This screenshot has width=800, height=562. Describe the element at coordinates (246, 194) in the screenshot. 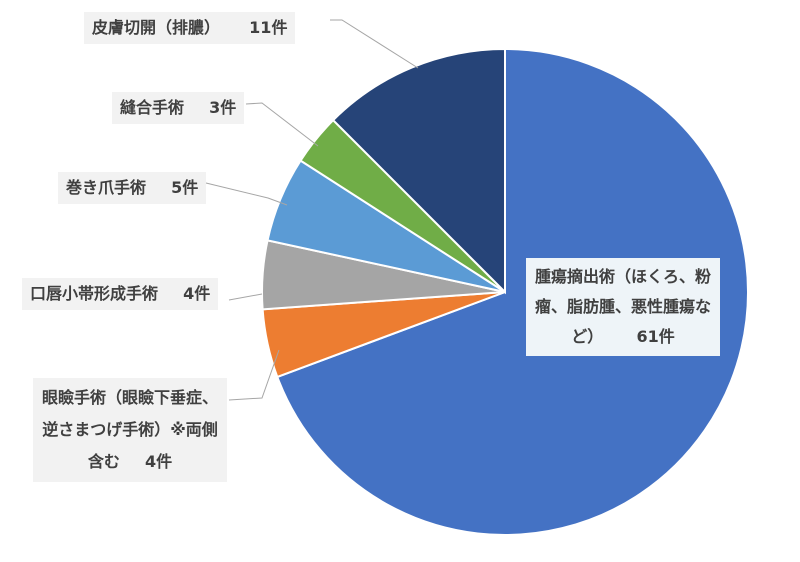

I see `leader-line-nail` at that location.